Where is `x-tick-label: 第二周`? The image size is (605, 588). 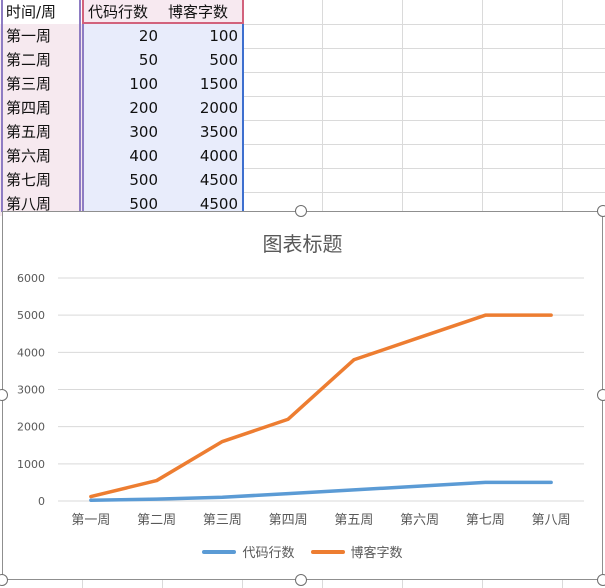 x-tick-label: 第二周 is located at coordinates (156, 520).